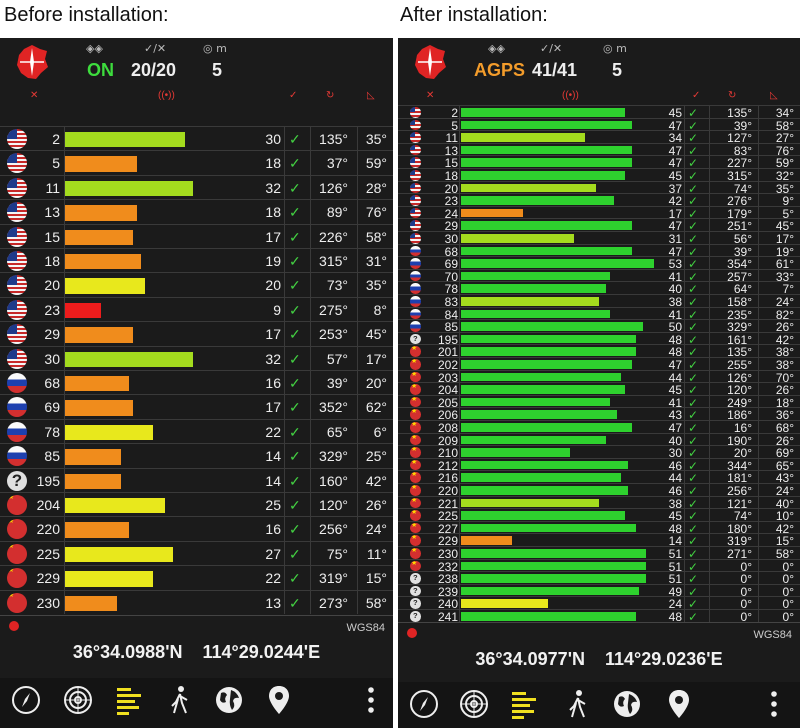  I want to click on snr-value: 46, so click(675, 465).